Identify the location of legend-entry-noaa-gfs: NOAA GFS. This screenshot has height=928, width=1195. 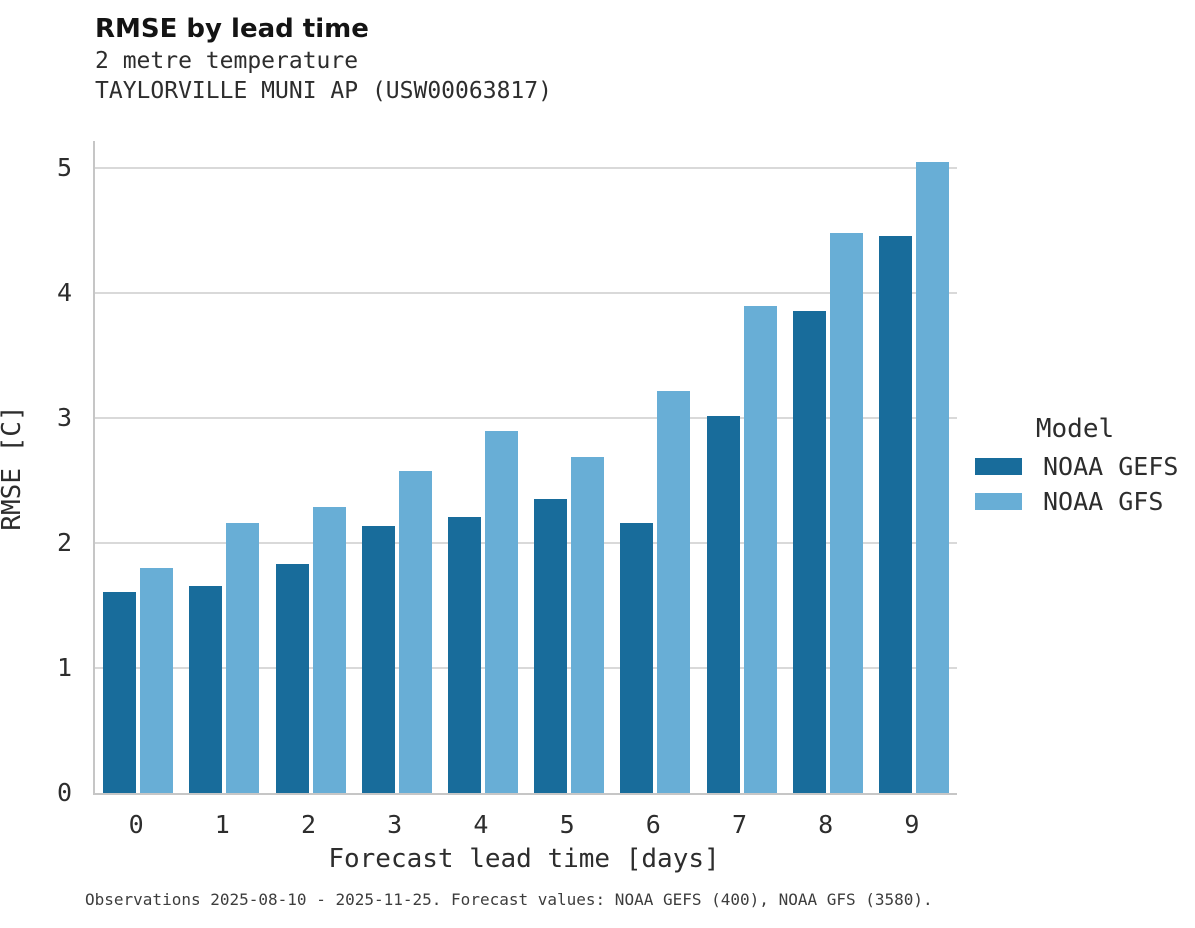
(1075, 501).